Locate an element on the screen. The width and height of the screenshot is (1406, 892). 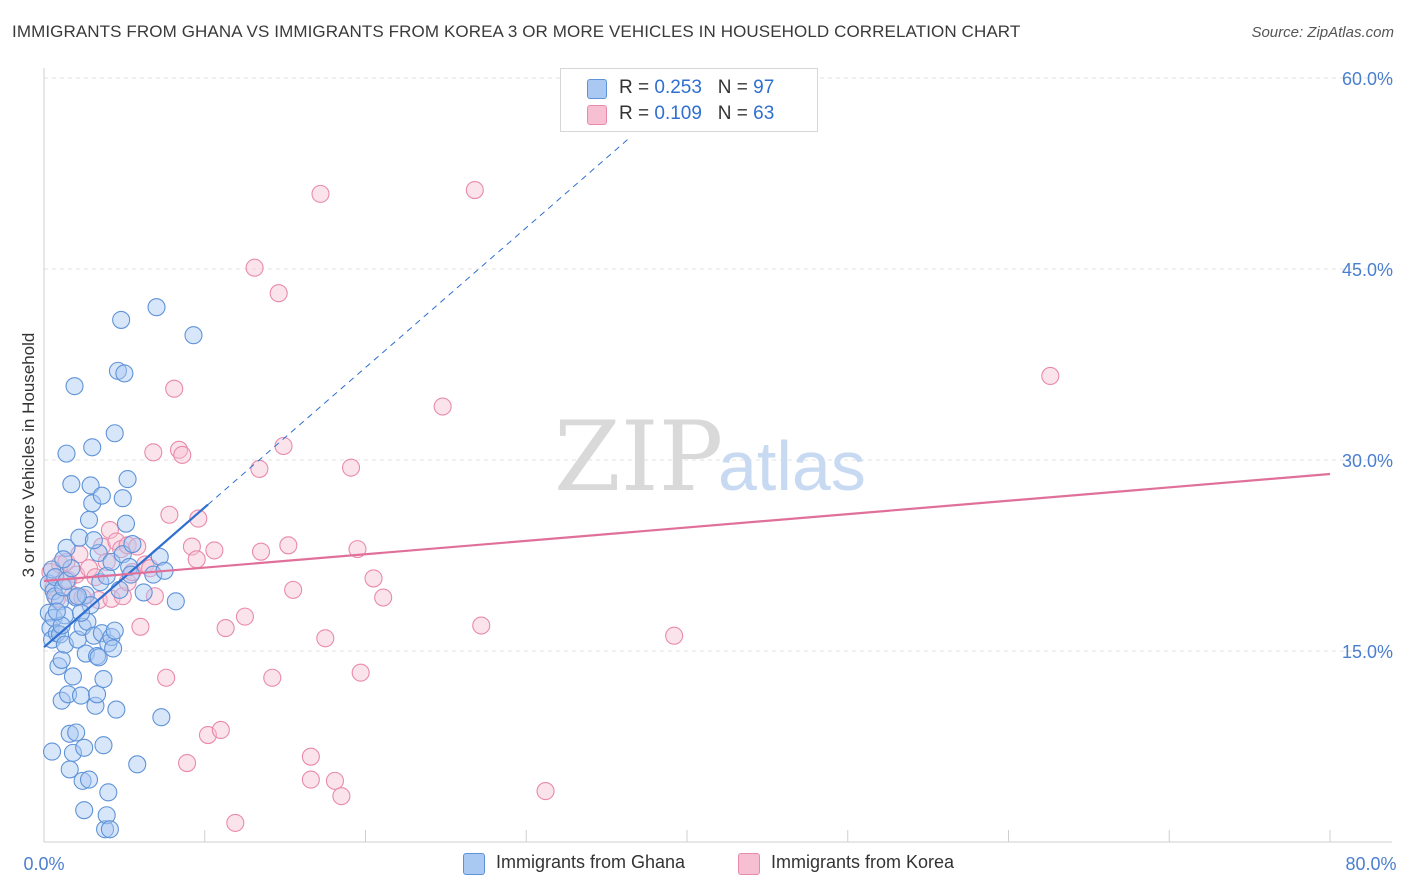
watermark-zip: ZIP is located at coordinates (638, 457).